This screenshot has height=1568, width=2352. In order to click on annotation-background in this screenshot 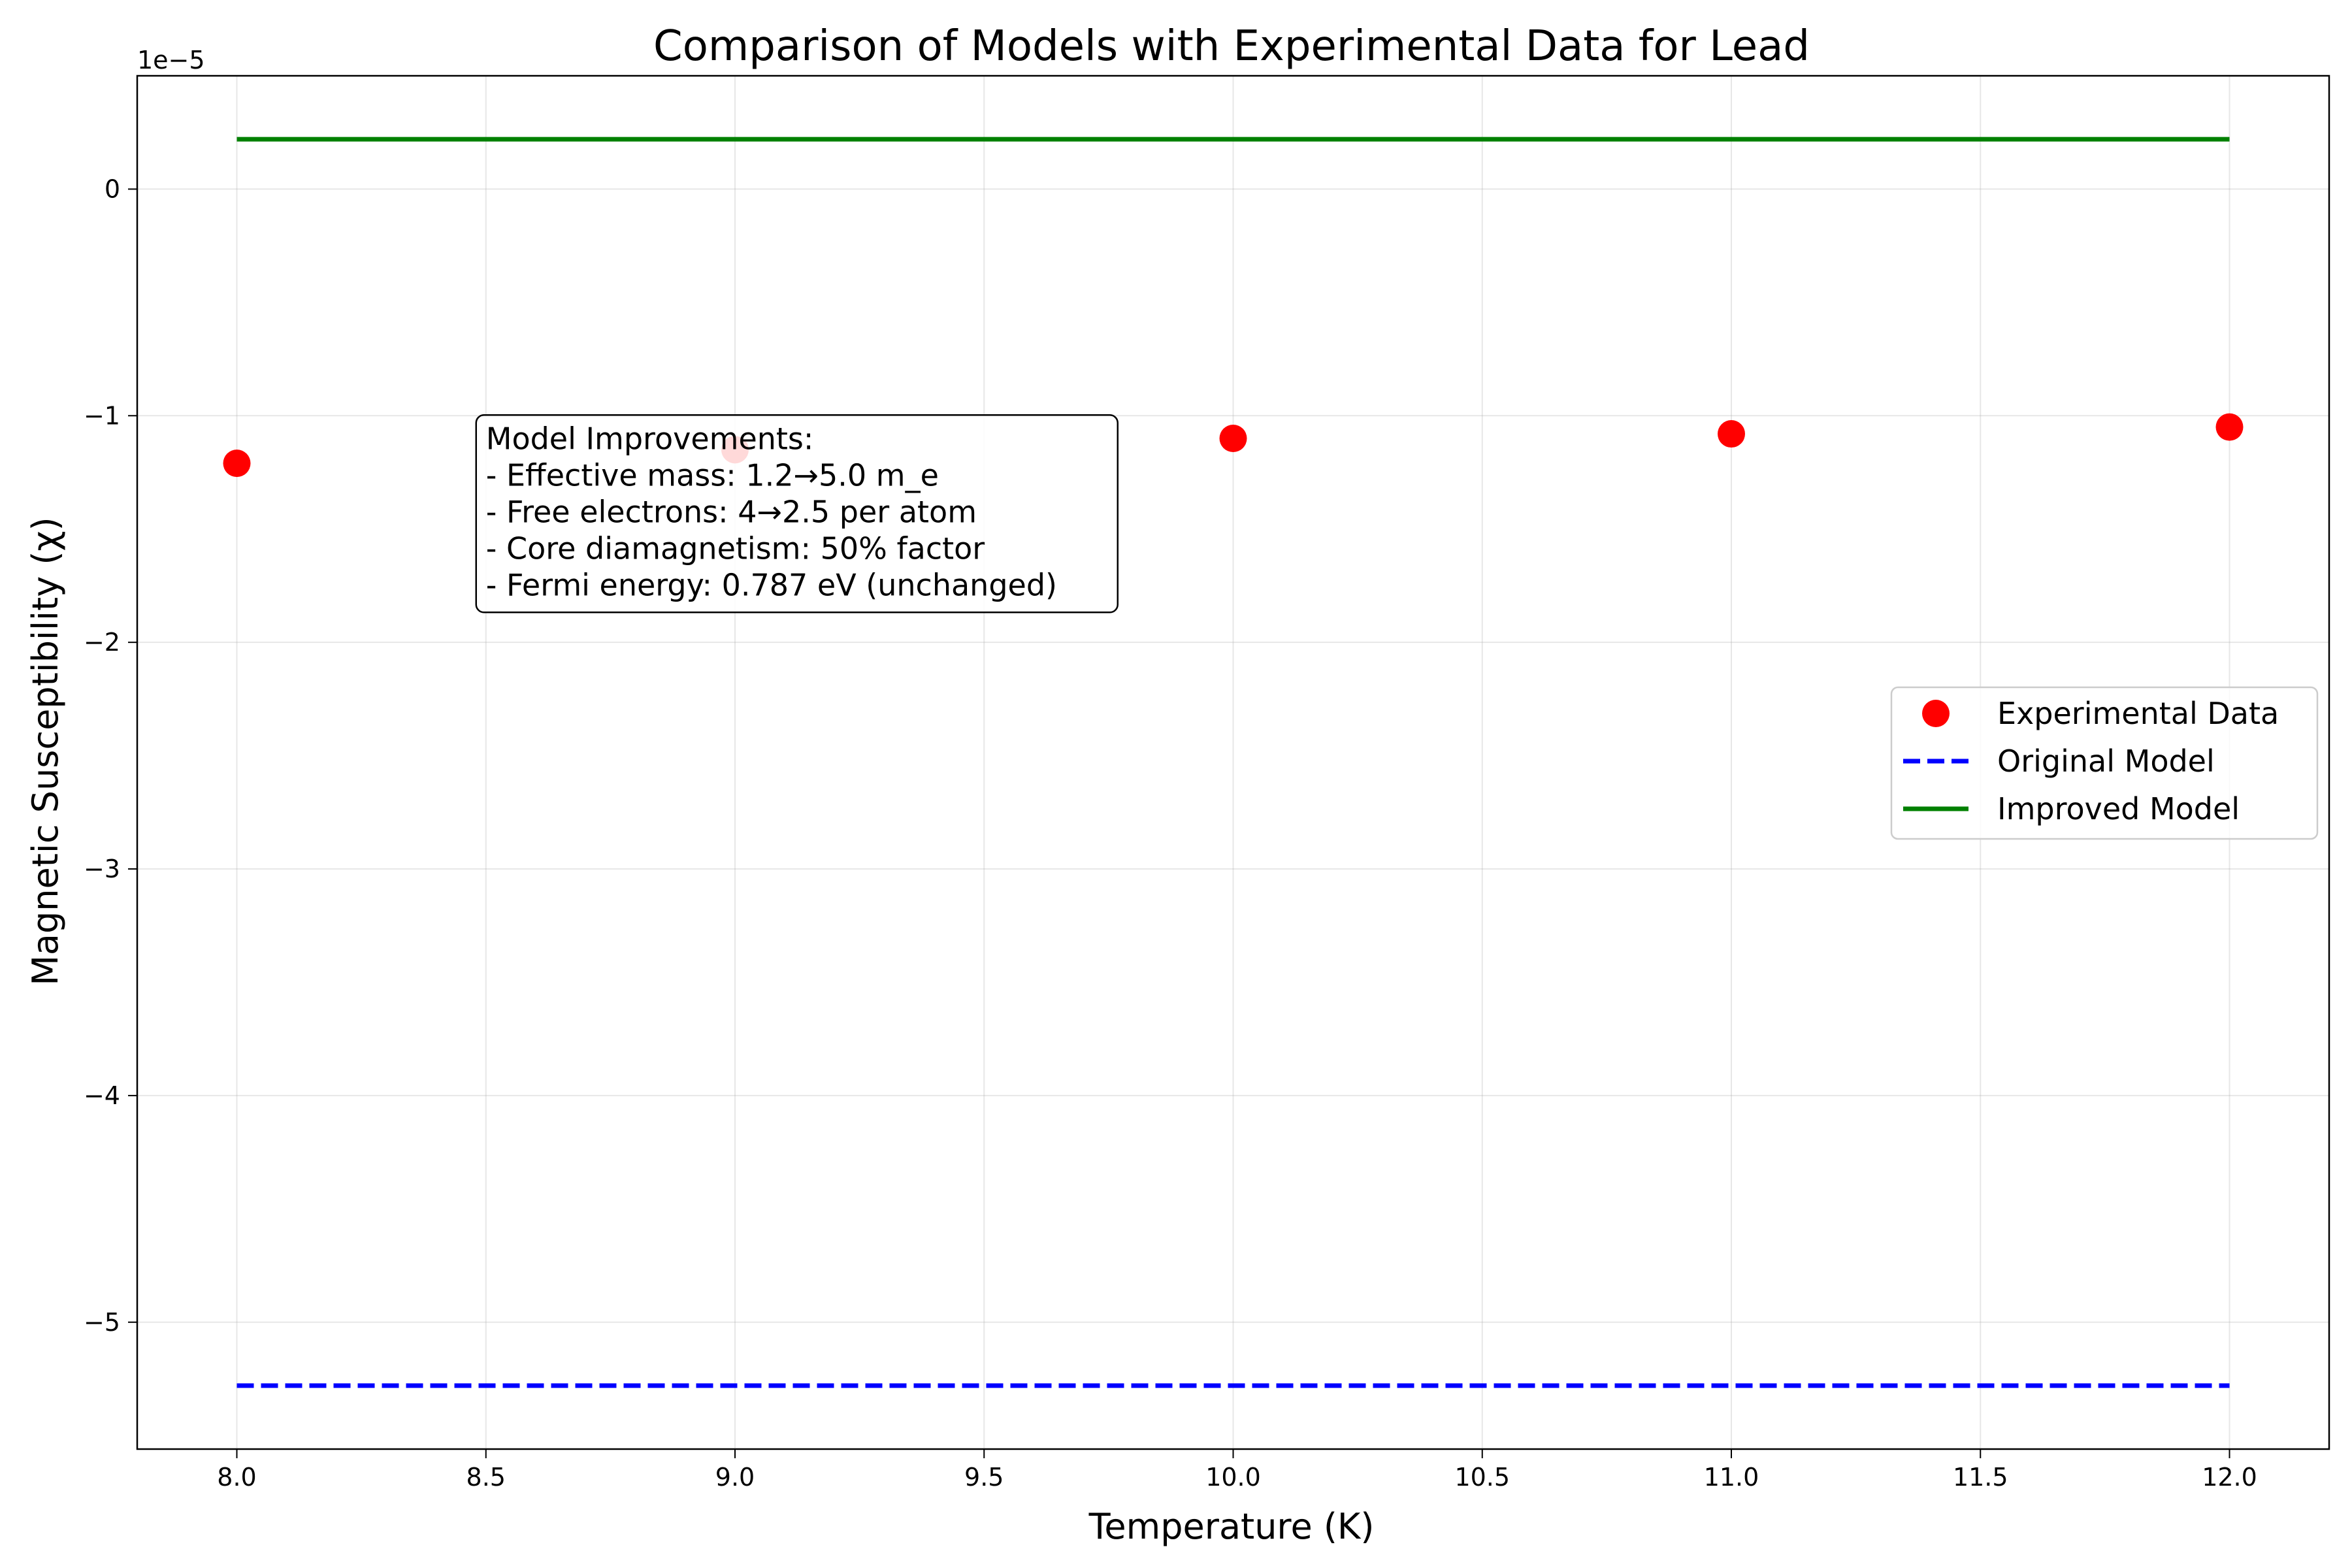, I will do `click(797, 513)`.